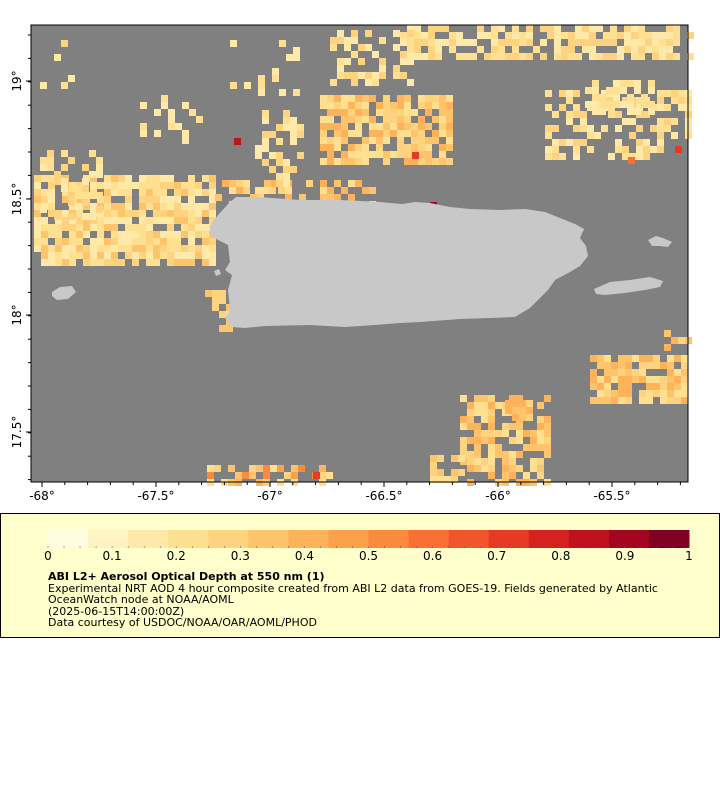  Describe the element at coordinates (304, 556) in the screenshot. I see `colorbar-tick-label: 0.4` at that location.